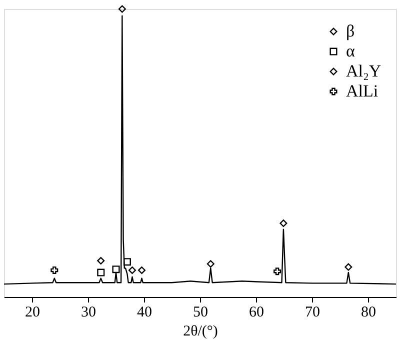  What do you see at coordinates (312, 312) in the screenshot?
I see `x-tick-label: 70` at bounding box center [312, 312].